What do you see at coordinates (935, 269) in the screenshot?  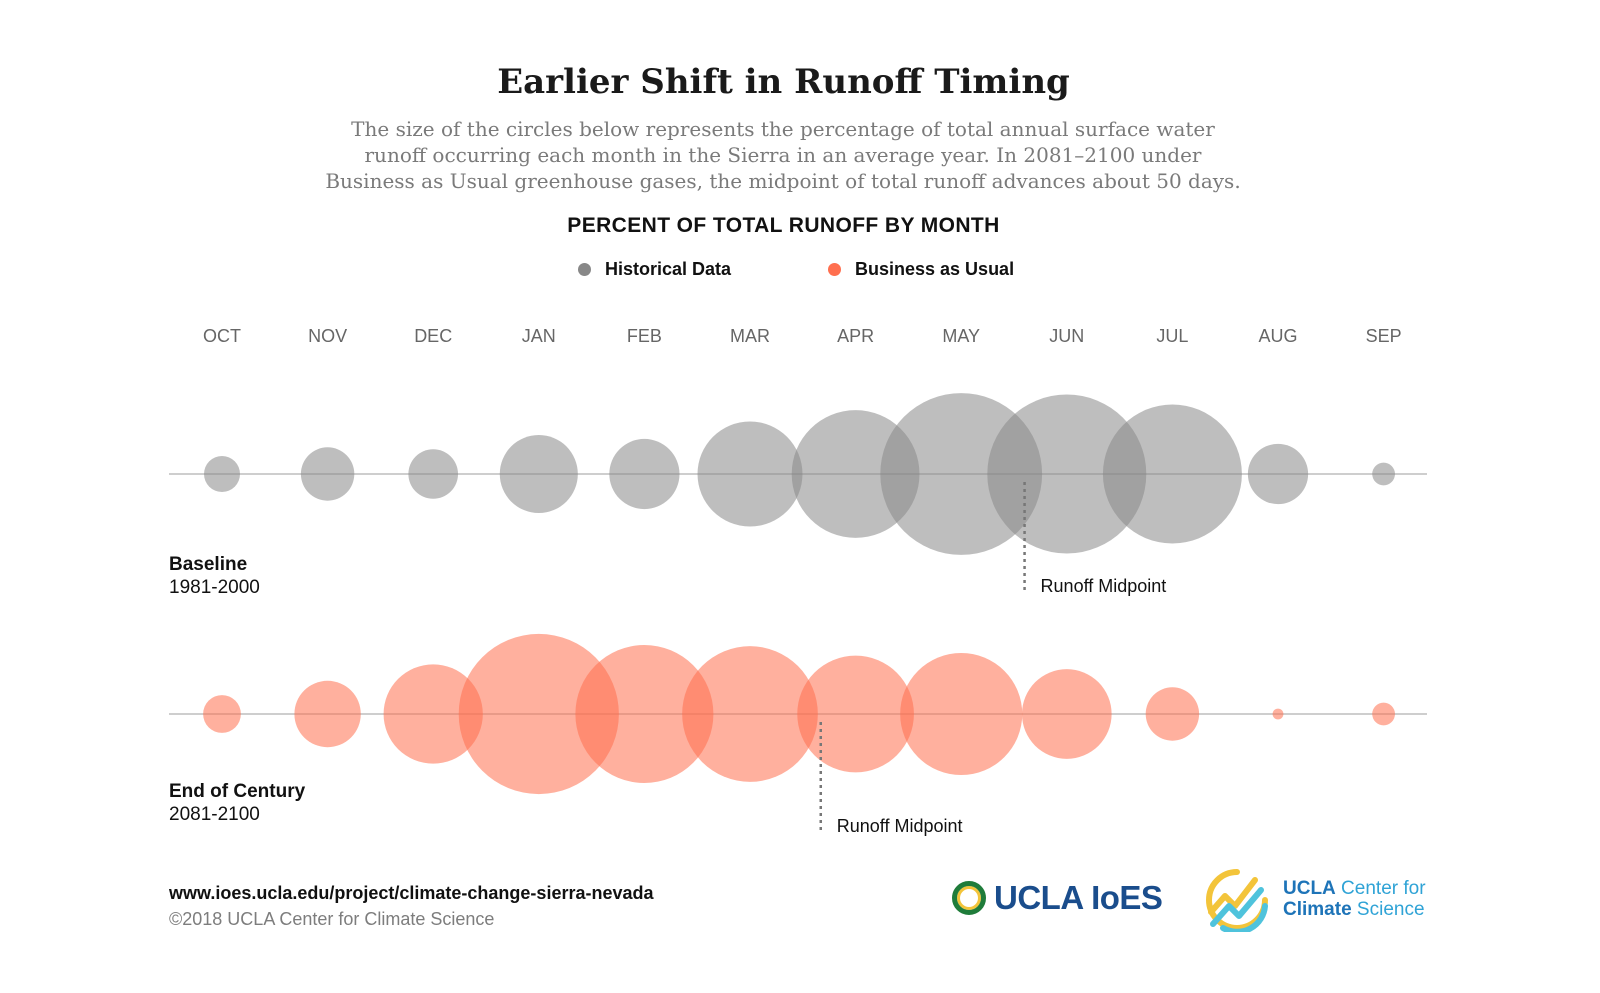 I see `legend-label-business-as-usual: Business as Usual` at bounding box center [935, 269].